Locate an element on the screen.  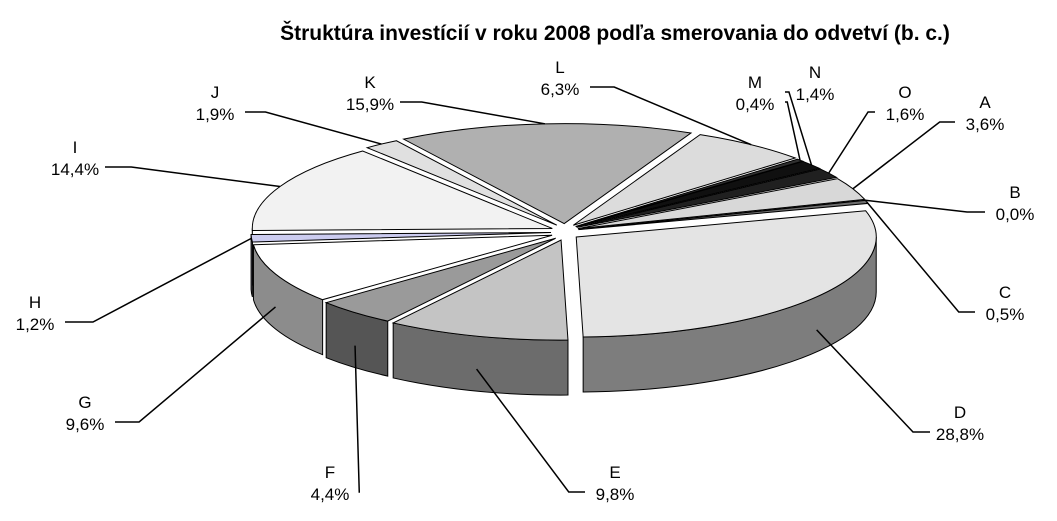
value-label: 15,9% is located at coordinates (370, 104).